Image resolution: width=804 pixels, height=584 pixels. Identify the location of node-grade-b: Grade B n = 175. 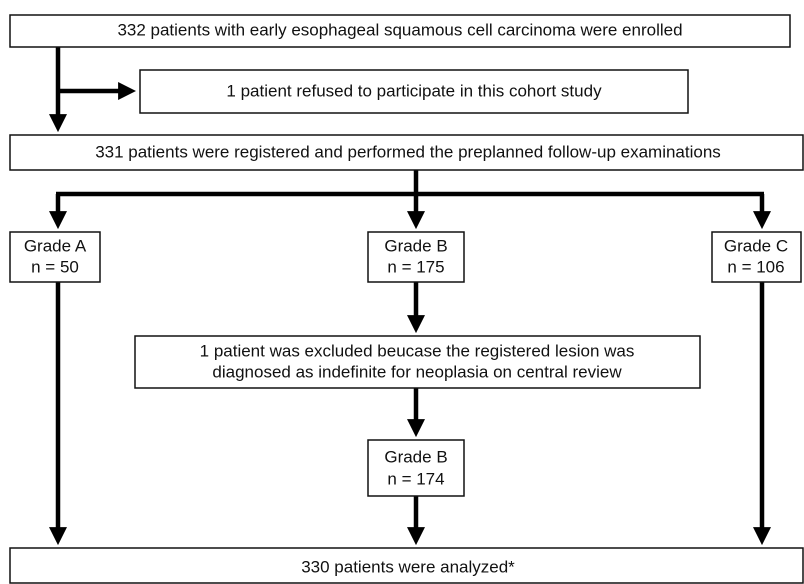
(416, 257).